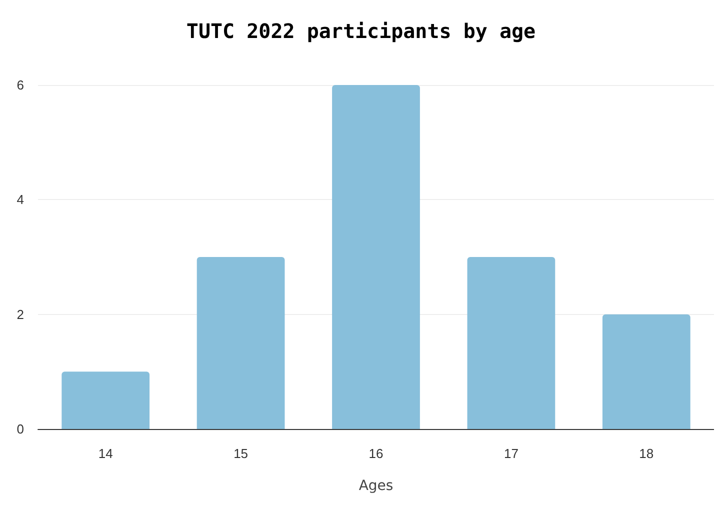 Image resolution: width=722 pixels, height=506 pixels. I want to click on y-tick-label: 0, so click(20, 429).